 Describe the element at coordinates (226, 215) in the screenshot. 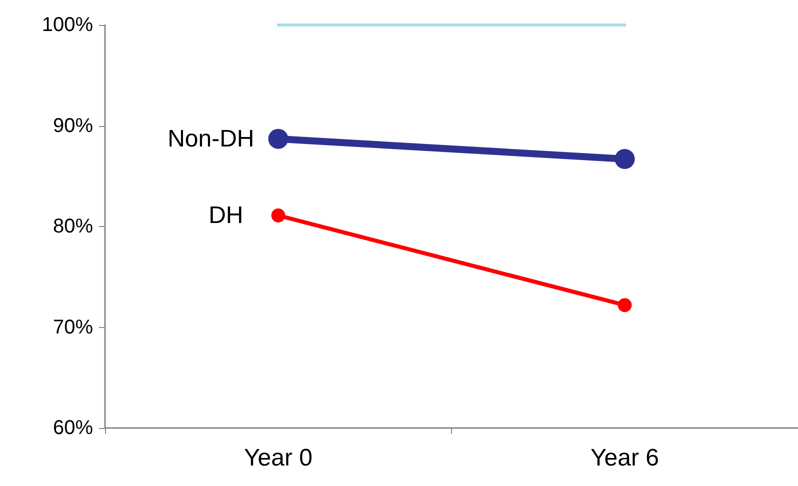

I see `series-label: DH` at that location.